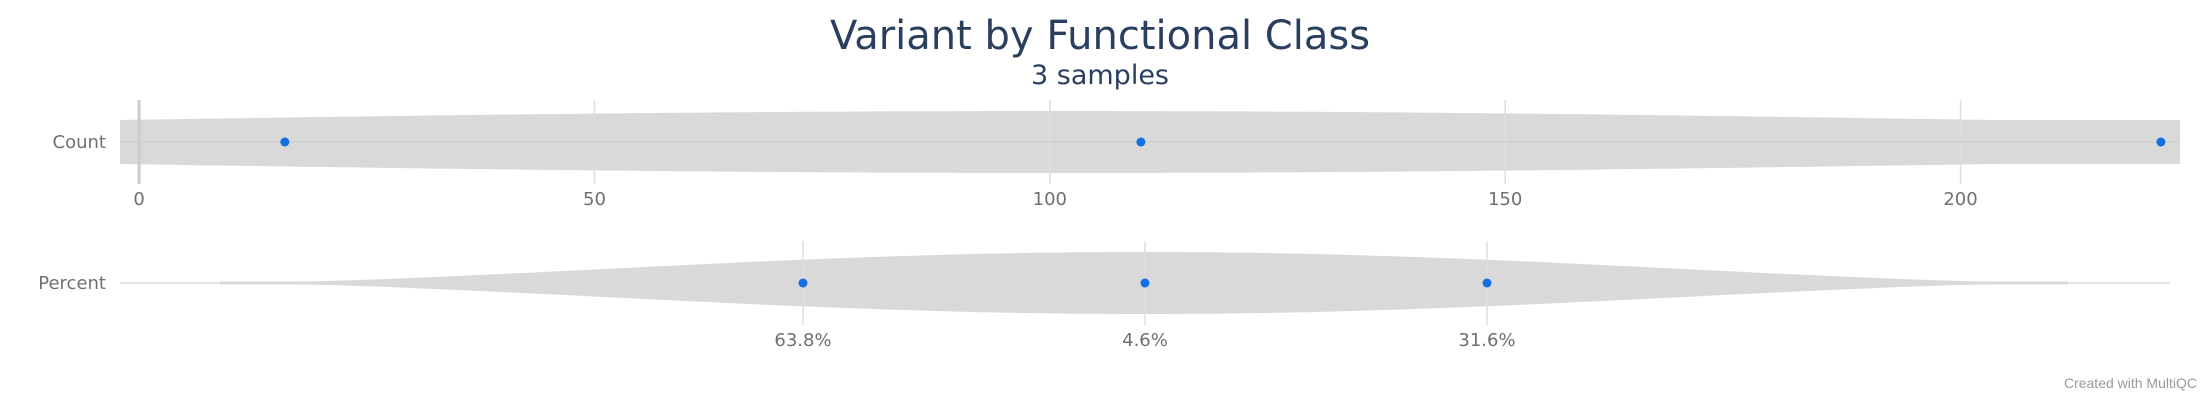 The width and height of the screenshot is (2200, 406). I want to click on count-tick-label: 100, so click(1050, 199).